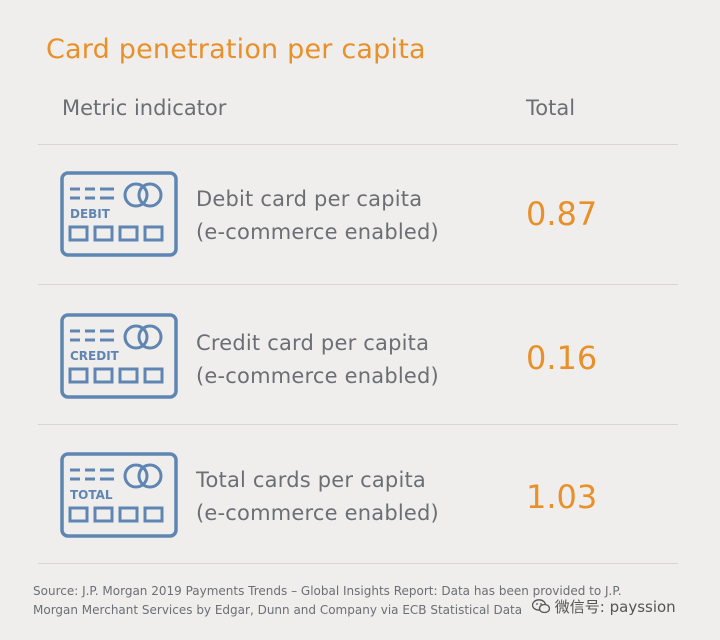 The image size is (720, 640). Describe the element at coordinates (309, 199) in the screenshot. I see `metric-label-line1: Debit card per capita` at that location.